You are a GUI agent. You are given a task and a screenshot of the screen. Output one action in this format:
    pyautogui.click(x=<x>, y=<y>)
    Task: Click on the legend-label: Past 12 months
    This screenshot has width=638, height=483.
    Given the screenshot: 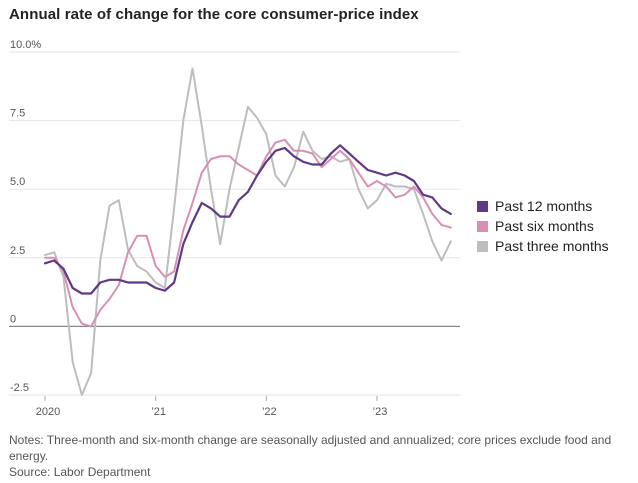 What is the action you would take?
    pyautogui.click(x=544, y=206)
    